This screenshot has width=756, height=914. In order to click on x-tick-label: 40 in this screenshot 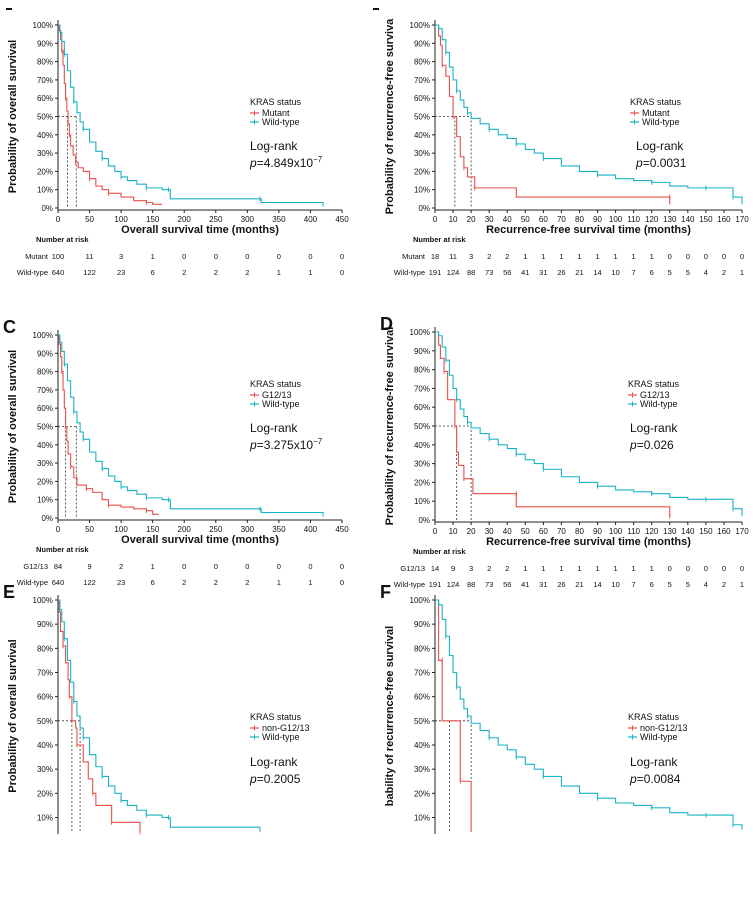, I will do `click(507, 219)`.